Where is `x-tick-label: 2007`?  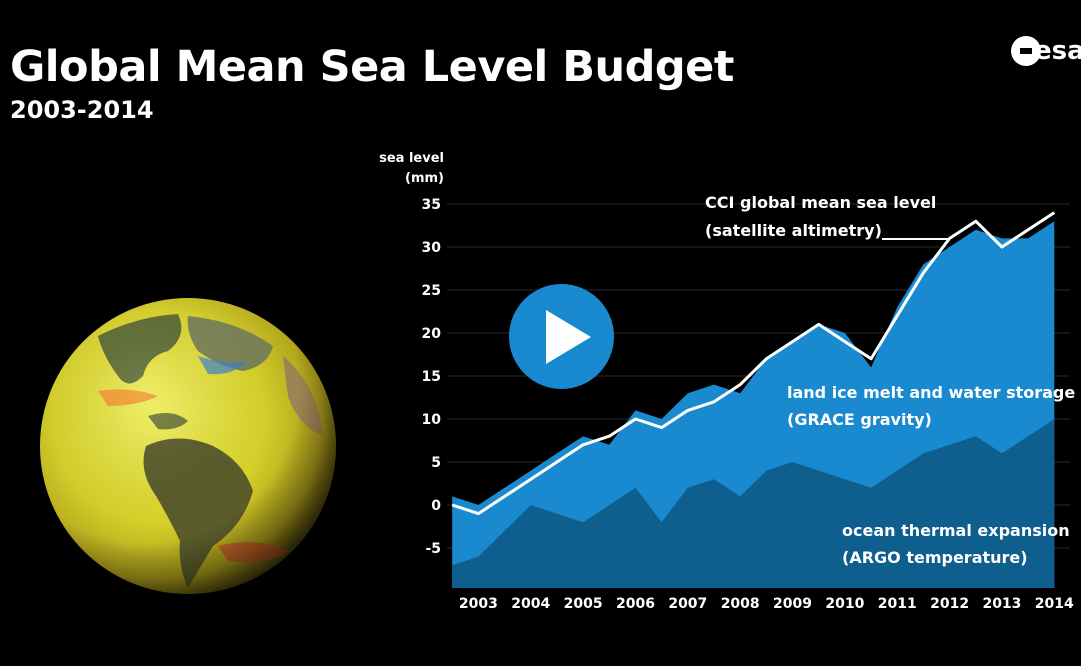 x-tick-label: 2007 is located at coordinates (687, 604).